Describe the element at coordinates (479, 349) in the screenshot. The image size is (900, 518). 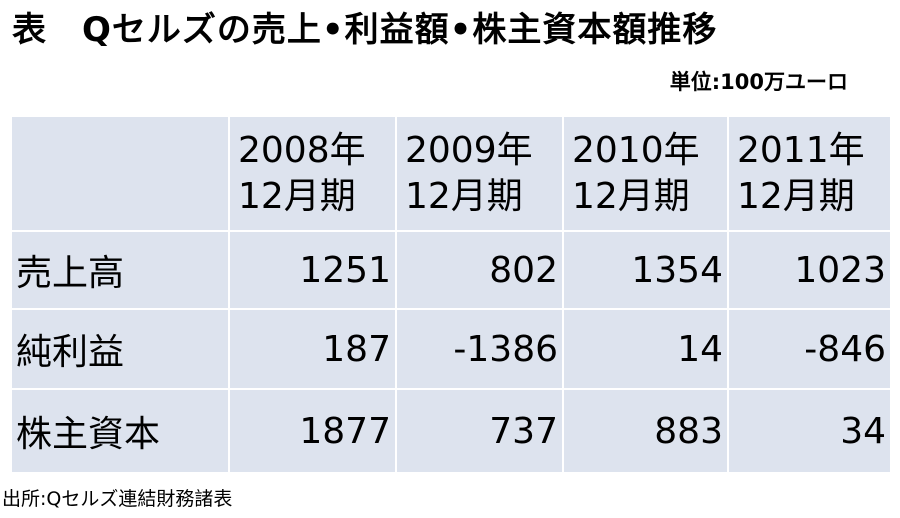
I see `value-cell: -1386` at that location.